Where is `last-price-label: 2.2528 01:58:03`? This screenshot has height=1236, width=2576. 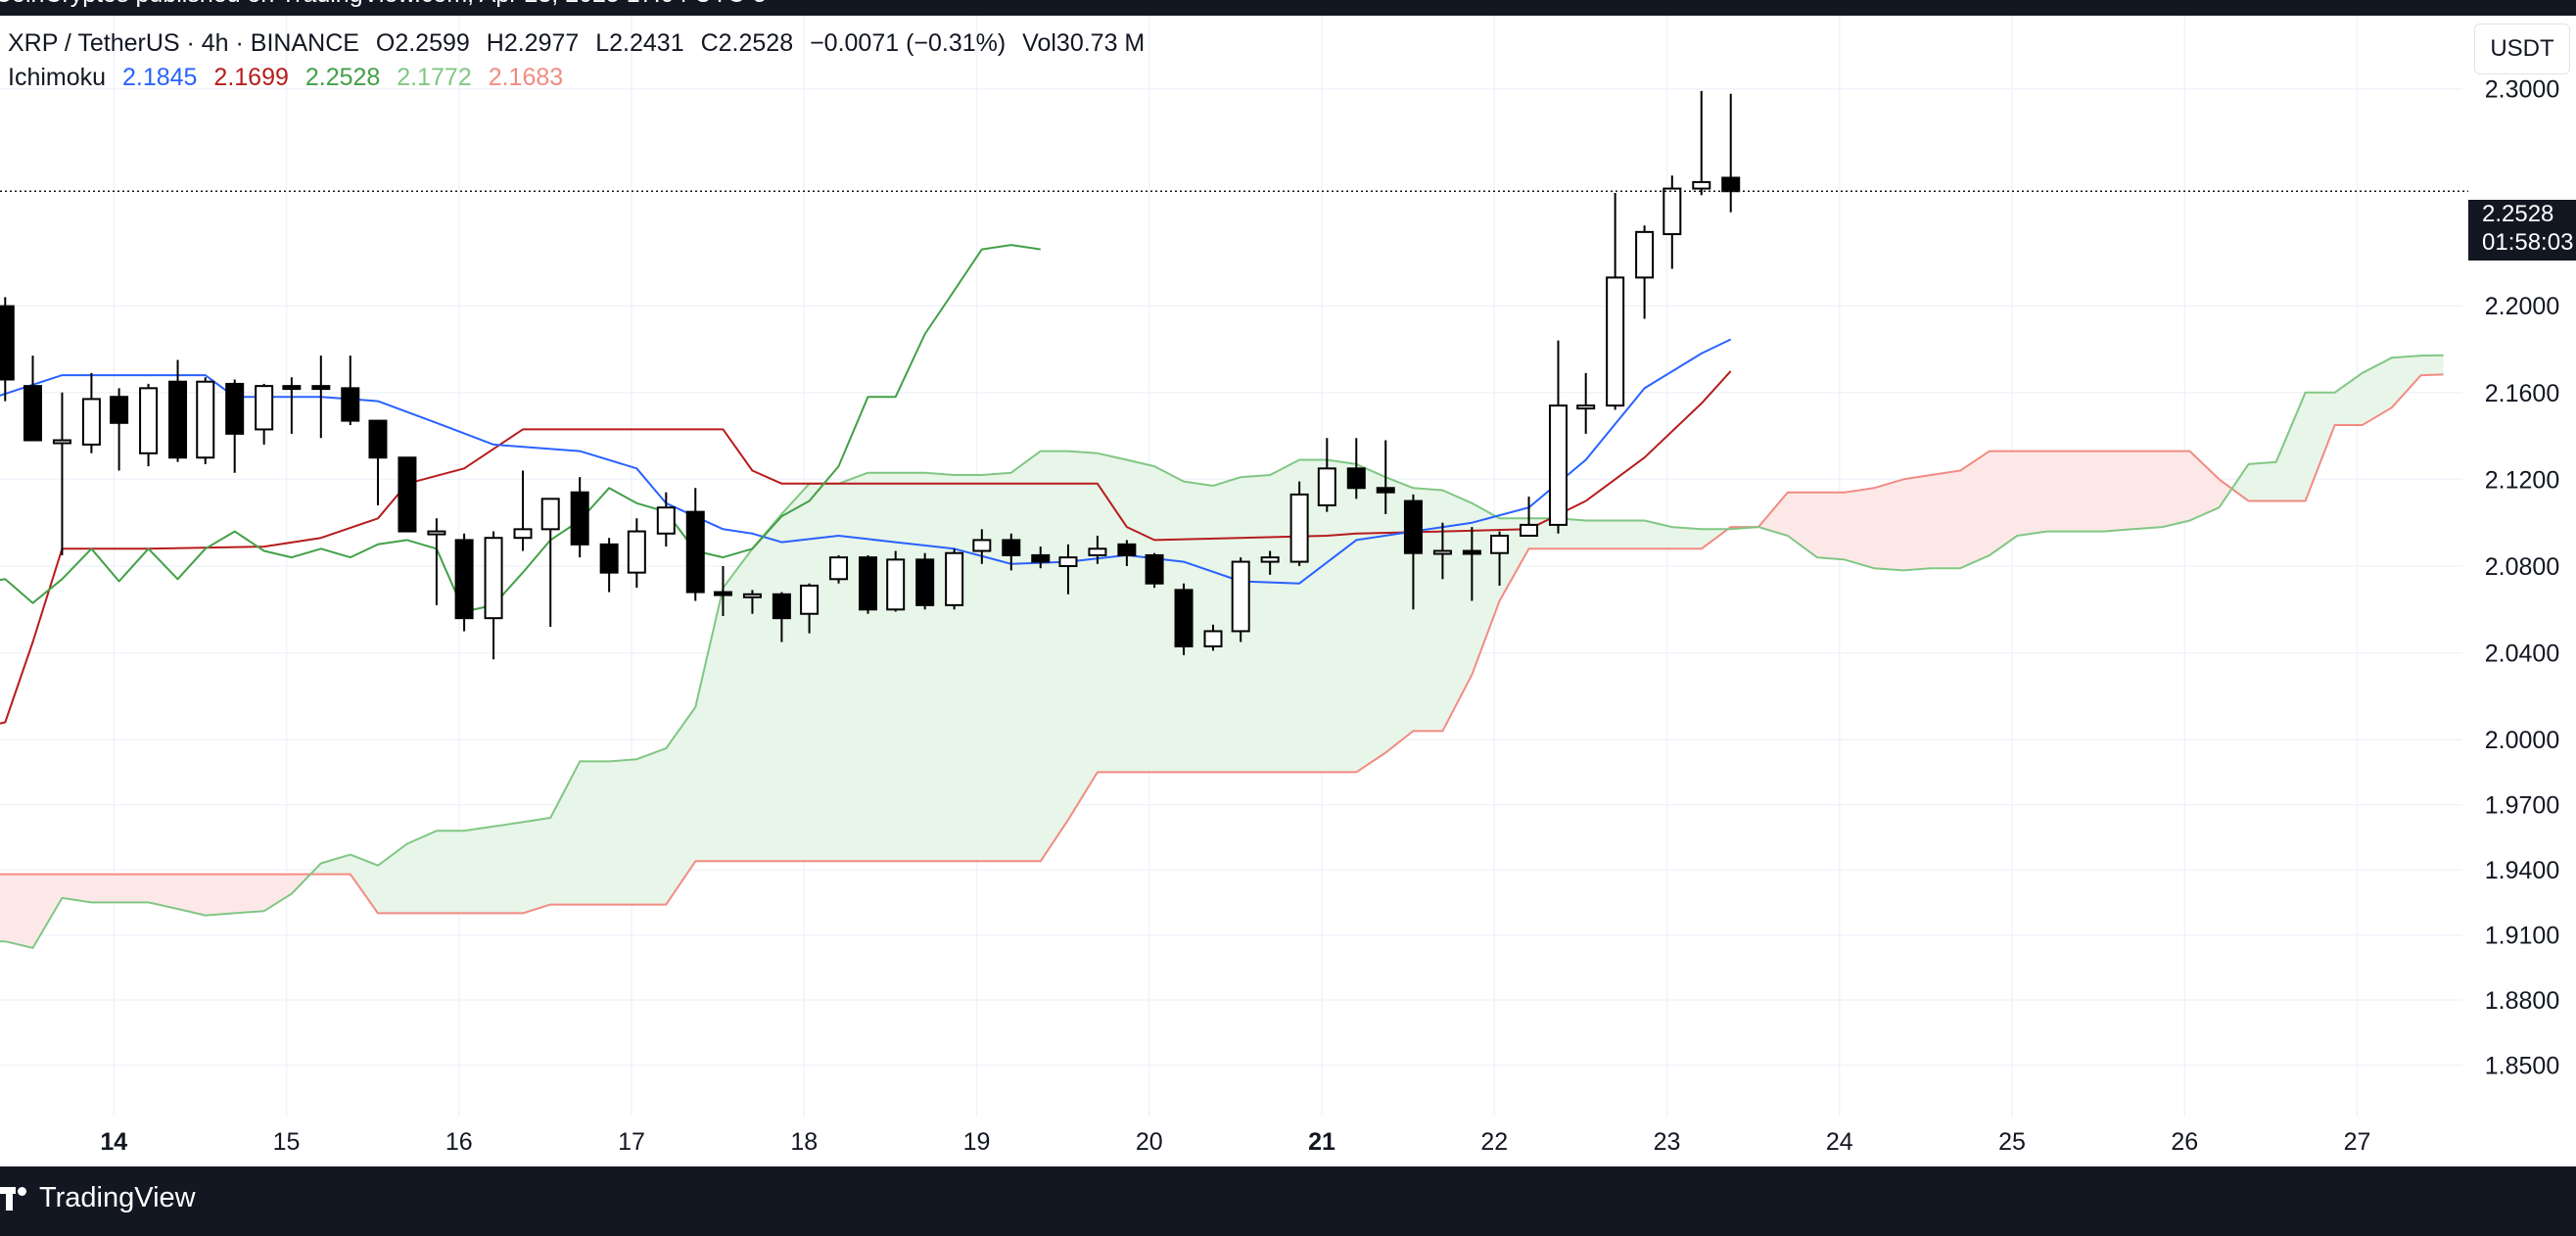
last-price-label: 2.2528 01:58:03 is located at coordinates (2522, 230).